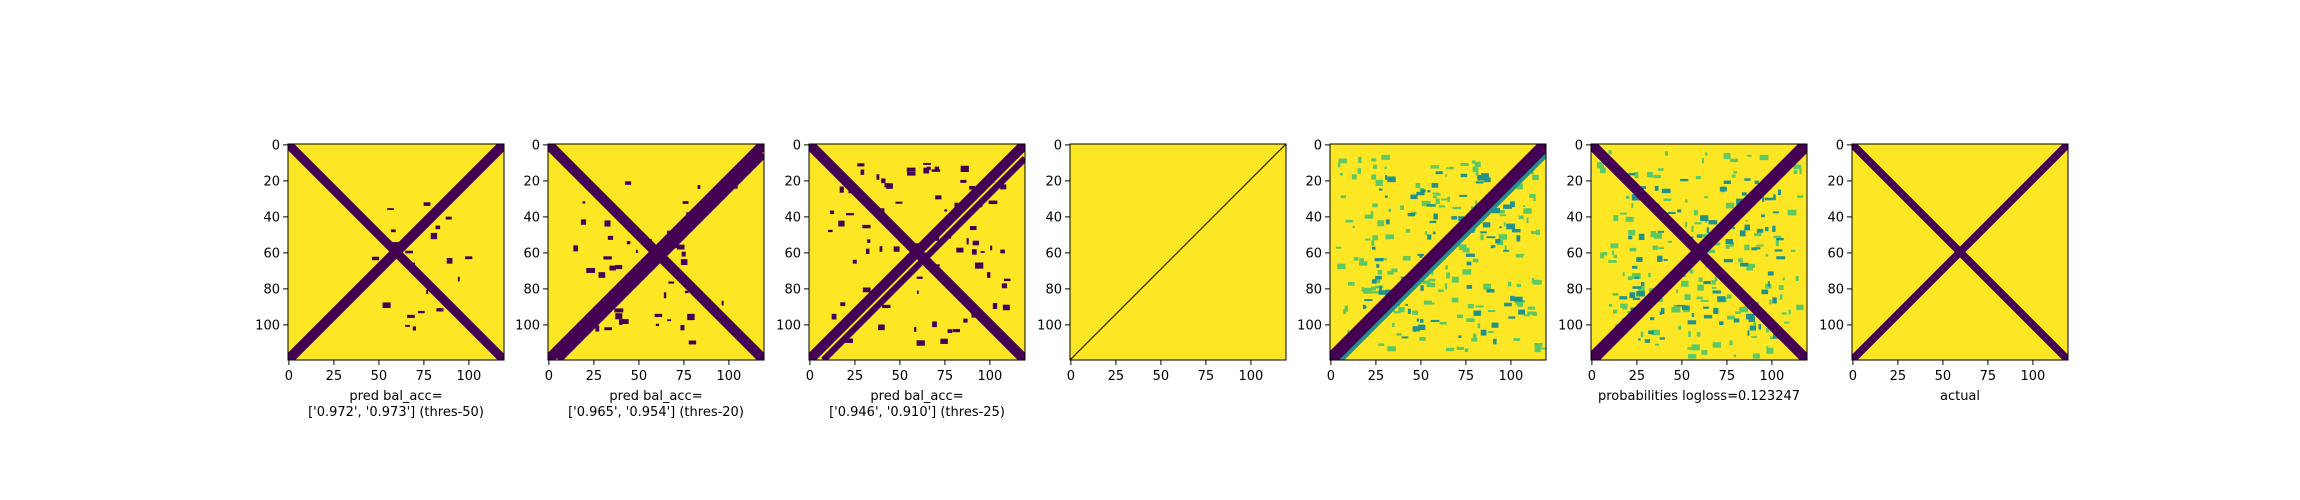 This screenshot has height=500, width=2300. What do you see at coordinates (1438, 252) in the screenshot?
I see `anti-diagonal-band` at bounding box center [1438, 252].